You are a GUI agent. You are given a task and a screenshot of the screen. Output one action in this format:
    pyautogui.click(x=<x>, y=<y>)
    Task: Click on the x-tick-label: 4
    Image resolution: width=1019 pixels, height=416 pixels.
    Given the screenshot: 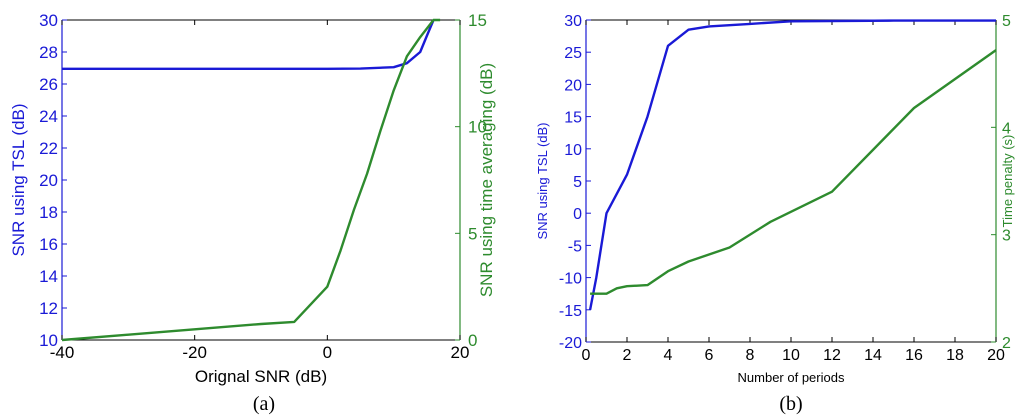 What is the action you would take?
    pyautogui.click(x=668, y=355)
    